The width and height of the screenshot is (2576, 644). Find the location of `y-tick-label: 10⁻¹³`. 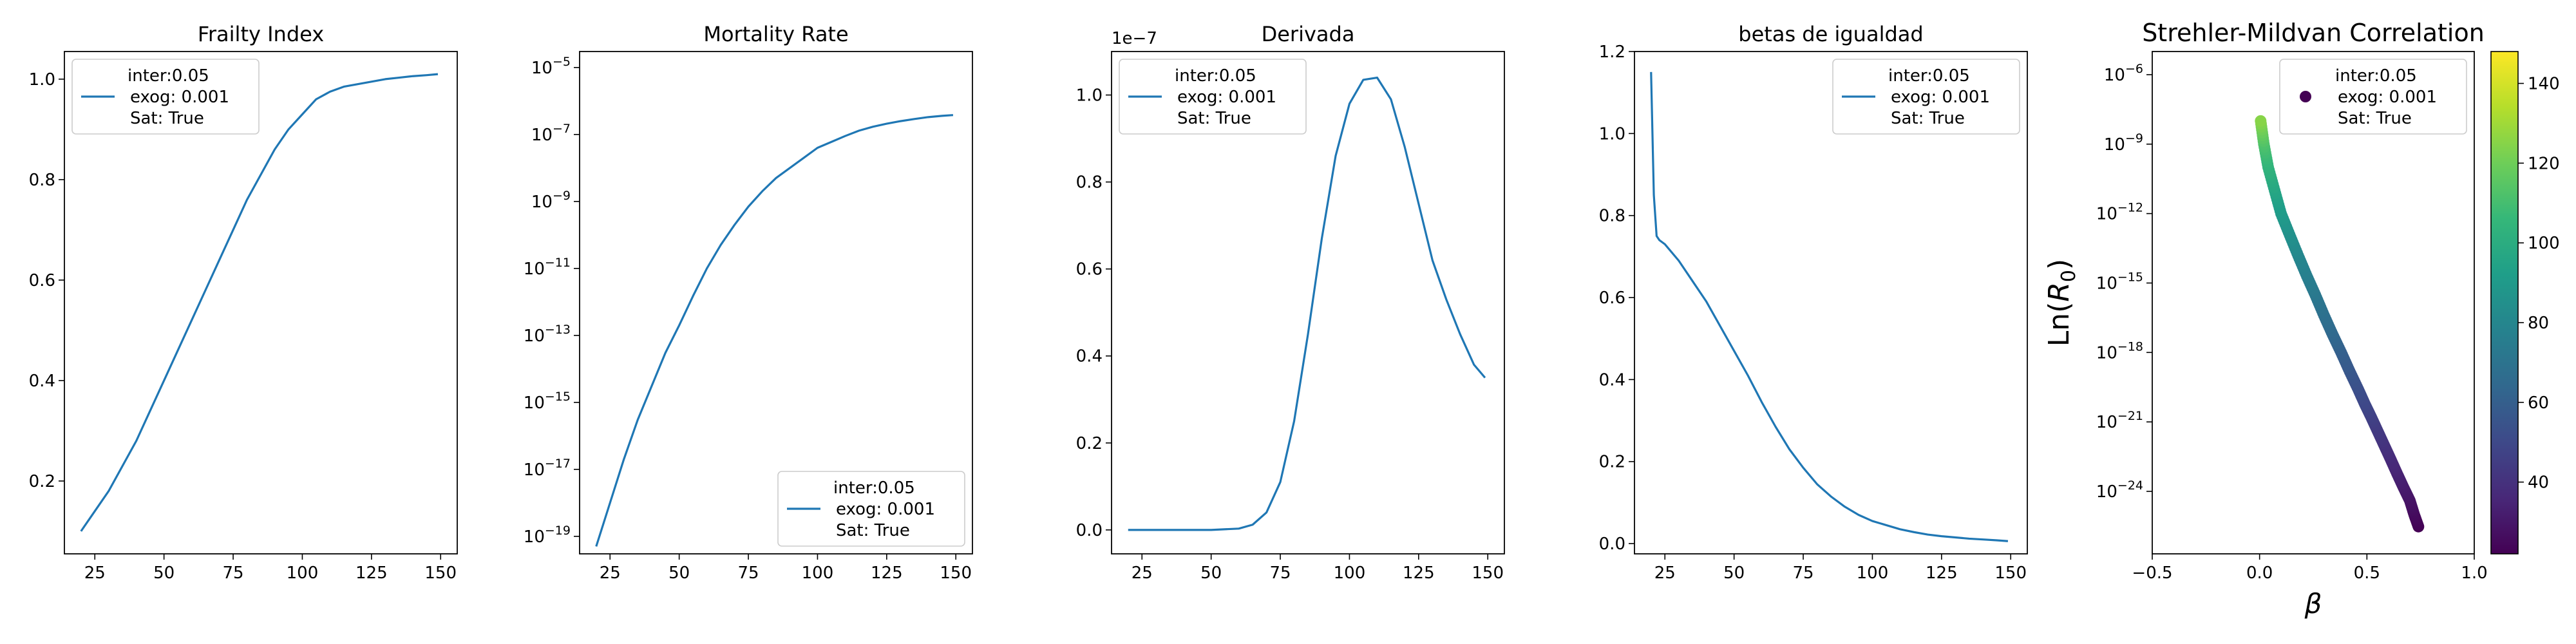

y-tick-label: 10⁻¹³ is located at coordinates (547, 334).